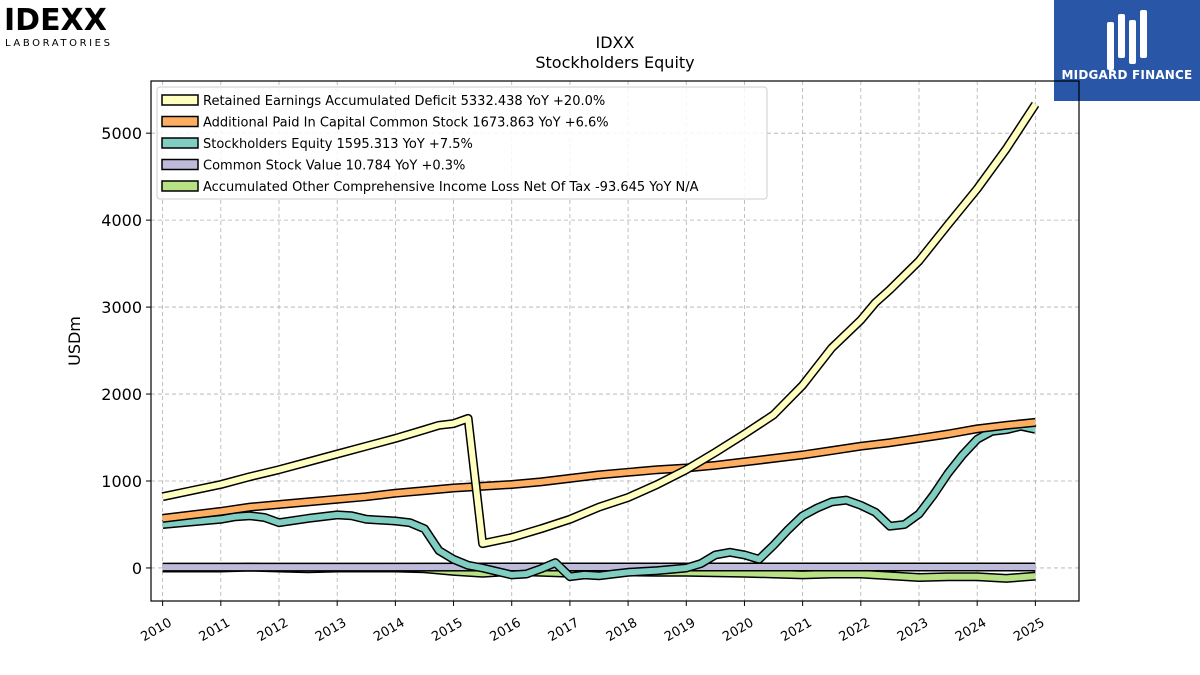  Describe the element at coordinates (738, 630) in the screenshot. I see `x-tick-label: 2020` at that location.